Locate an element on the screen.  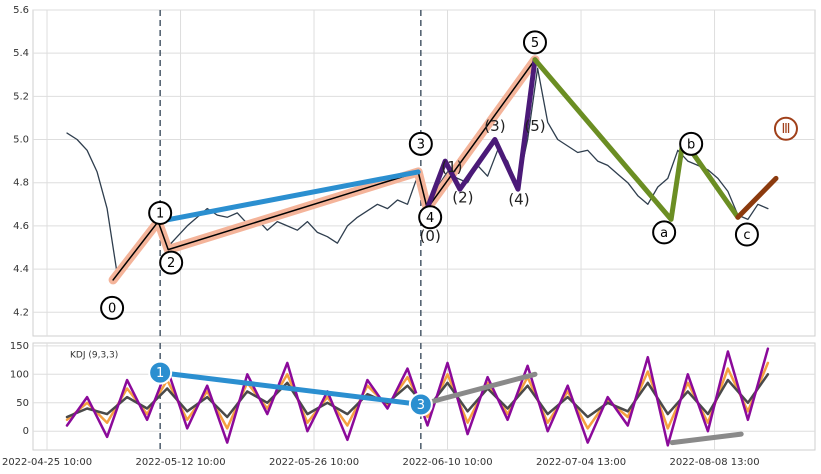
y-tick-label: 4.4 is located at coordinates (21, 269).